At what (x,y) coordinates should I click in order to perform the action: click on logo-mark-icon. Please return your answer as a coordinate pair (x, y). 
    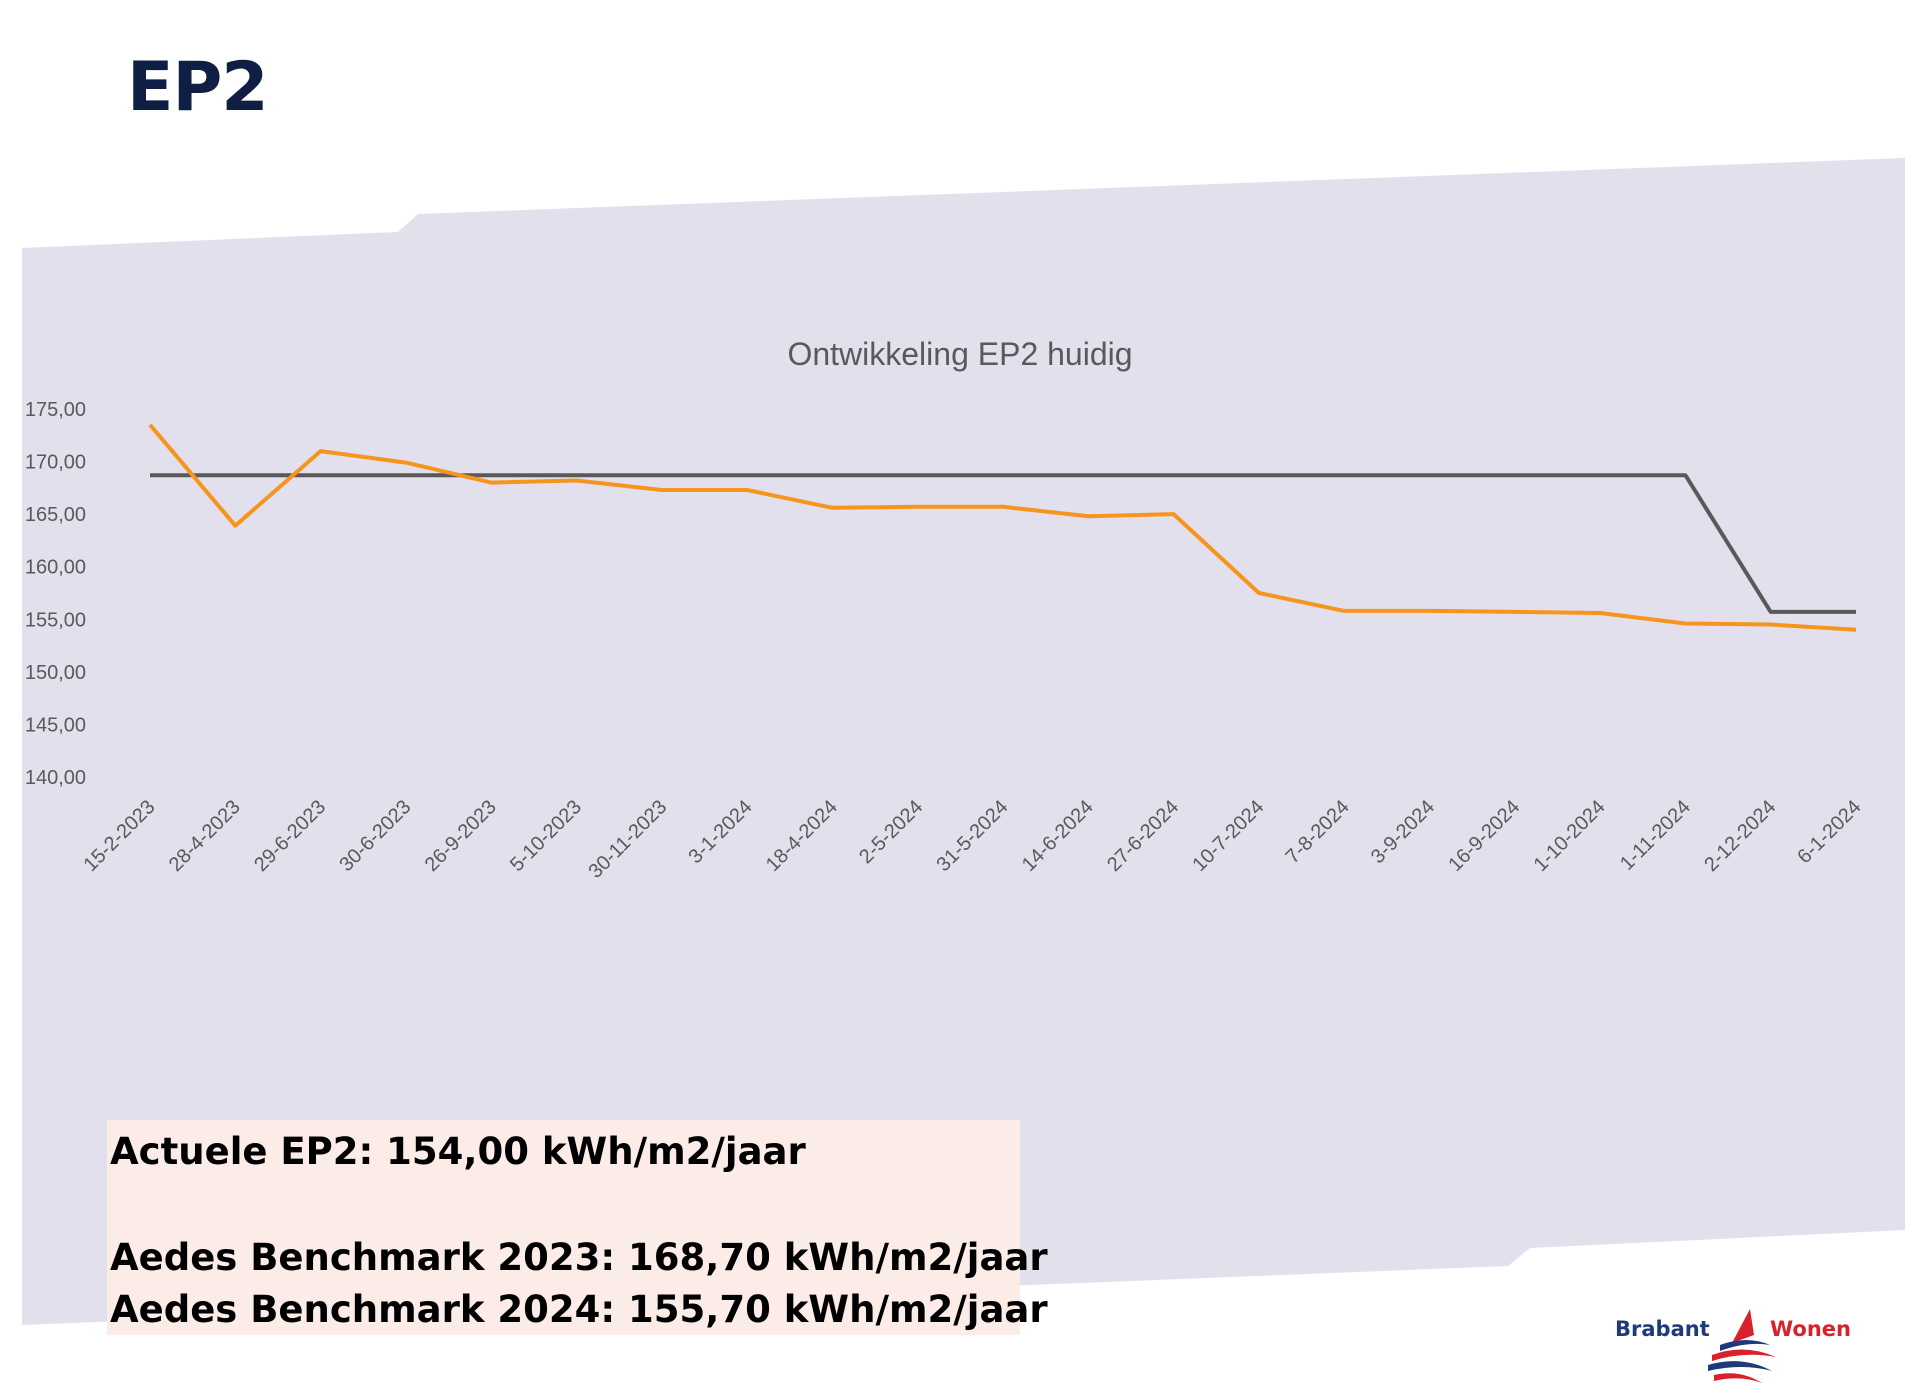
    Looking at the image, I should click on (1742, 1346).